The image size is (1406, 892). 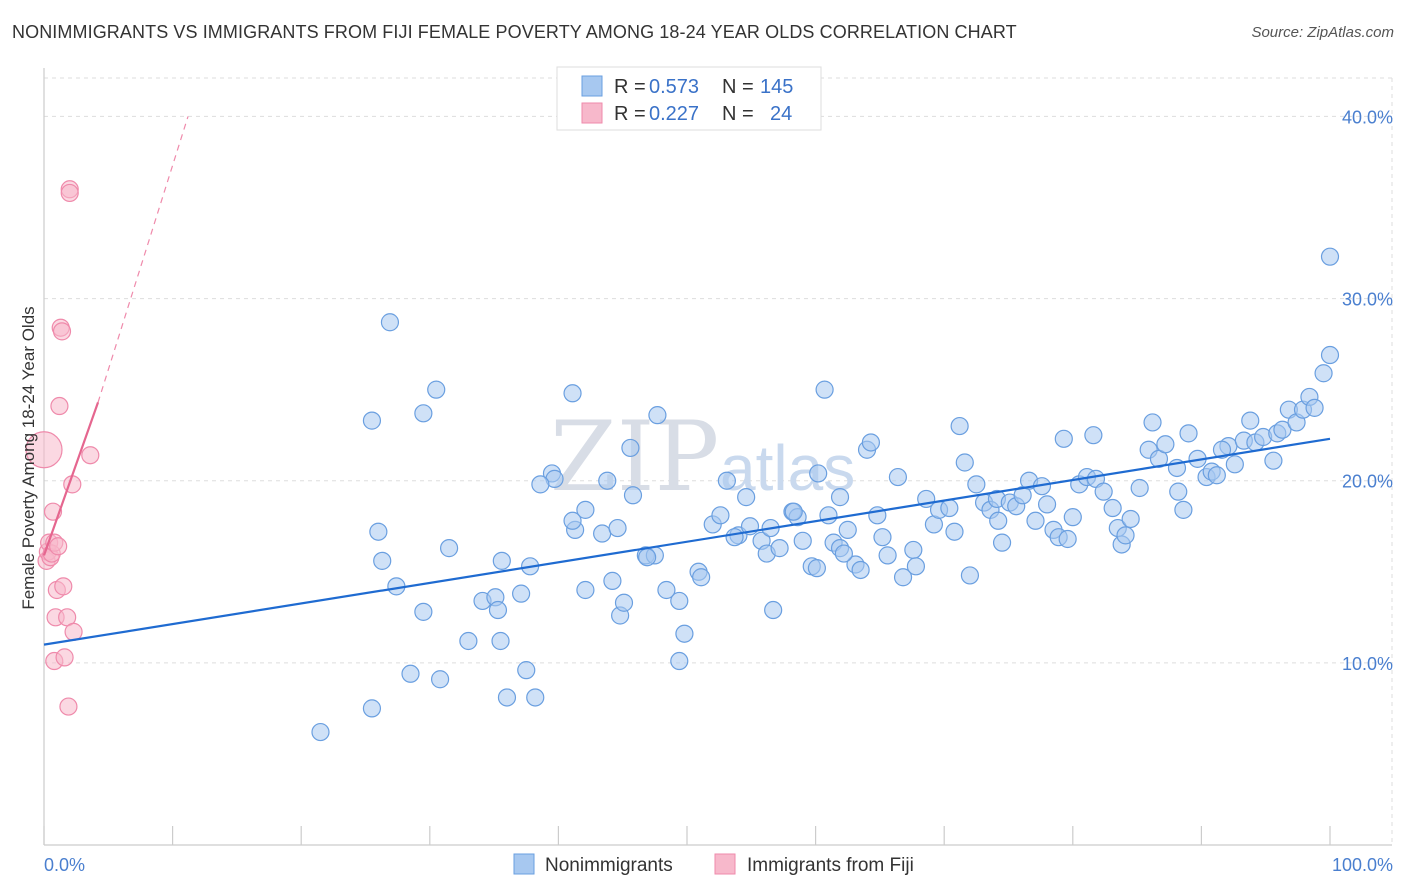 I want to click on x-tick-labels: 0.0% 100.0%, so click(x=718, y=865).